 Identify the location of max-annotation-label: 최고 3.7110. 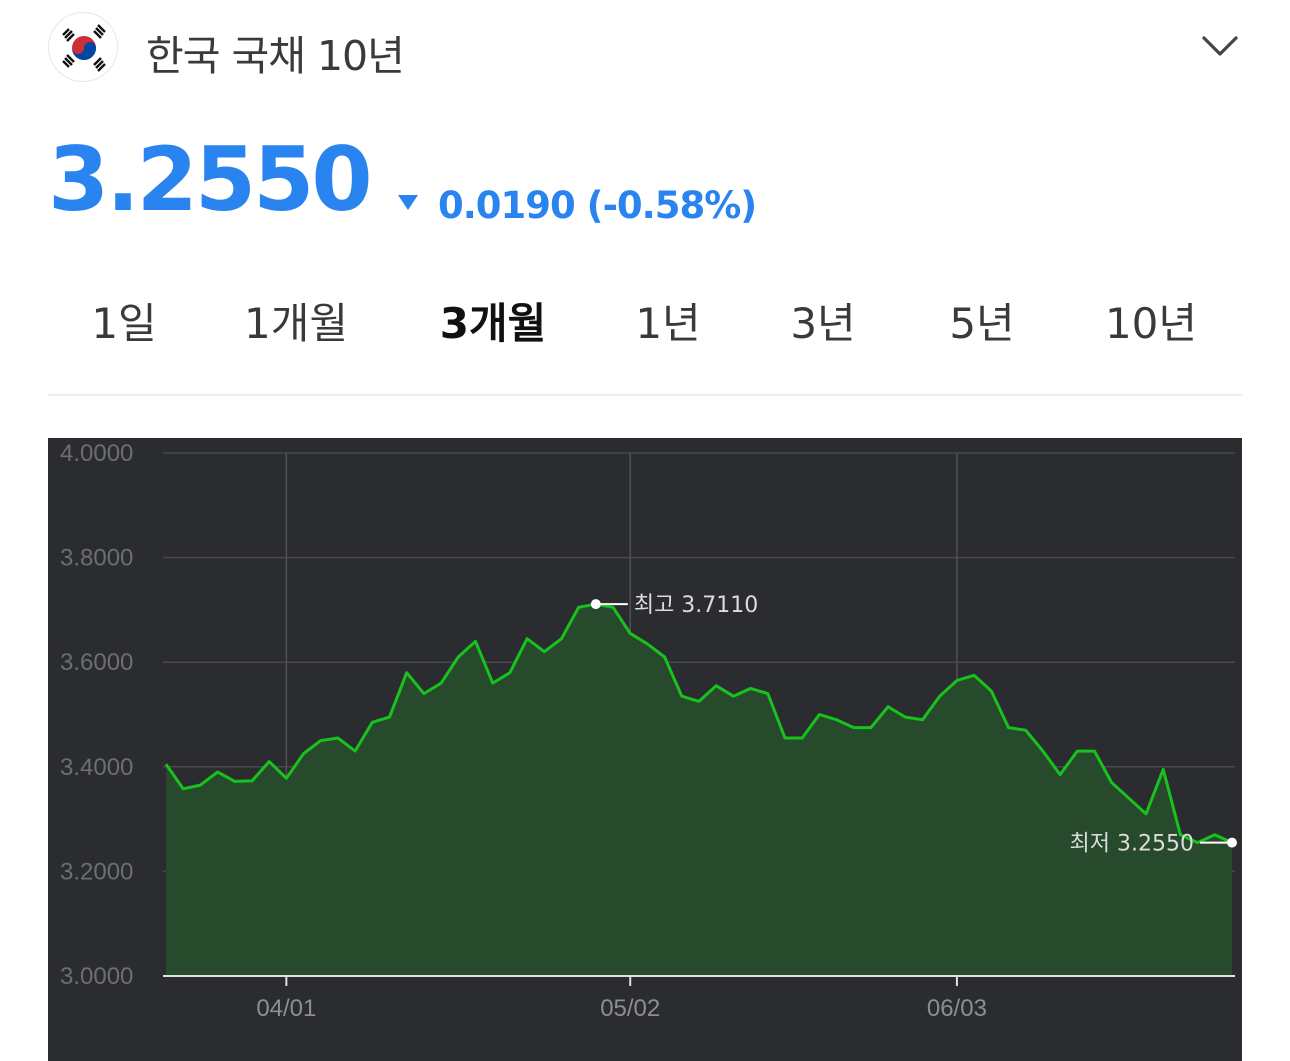
(696, 605).